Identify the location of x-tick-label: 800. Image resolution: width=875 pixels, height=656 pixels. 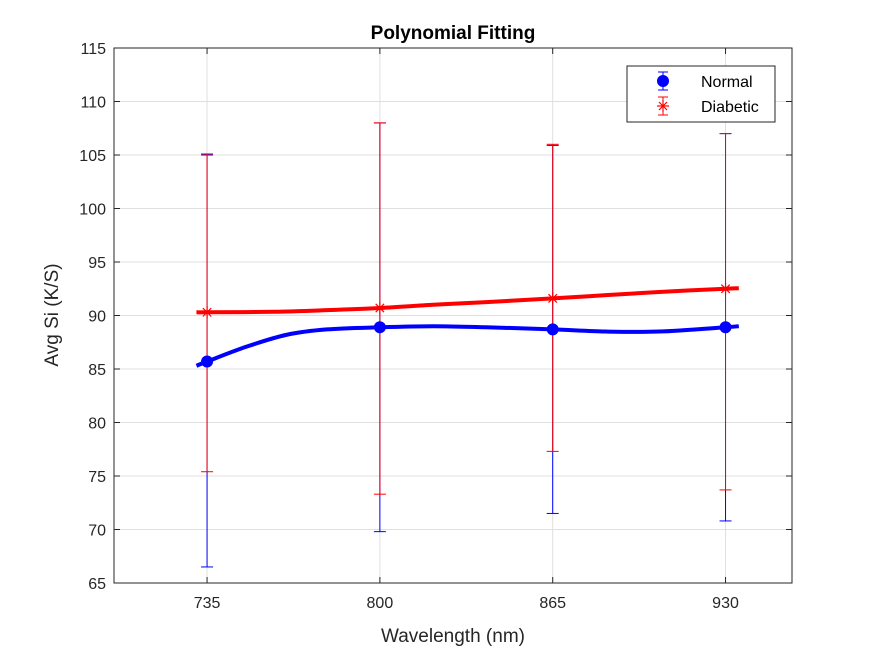
(380, 603).